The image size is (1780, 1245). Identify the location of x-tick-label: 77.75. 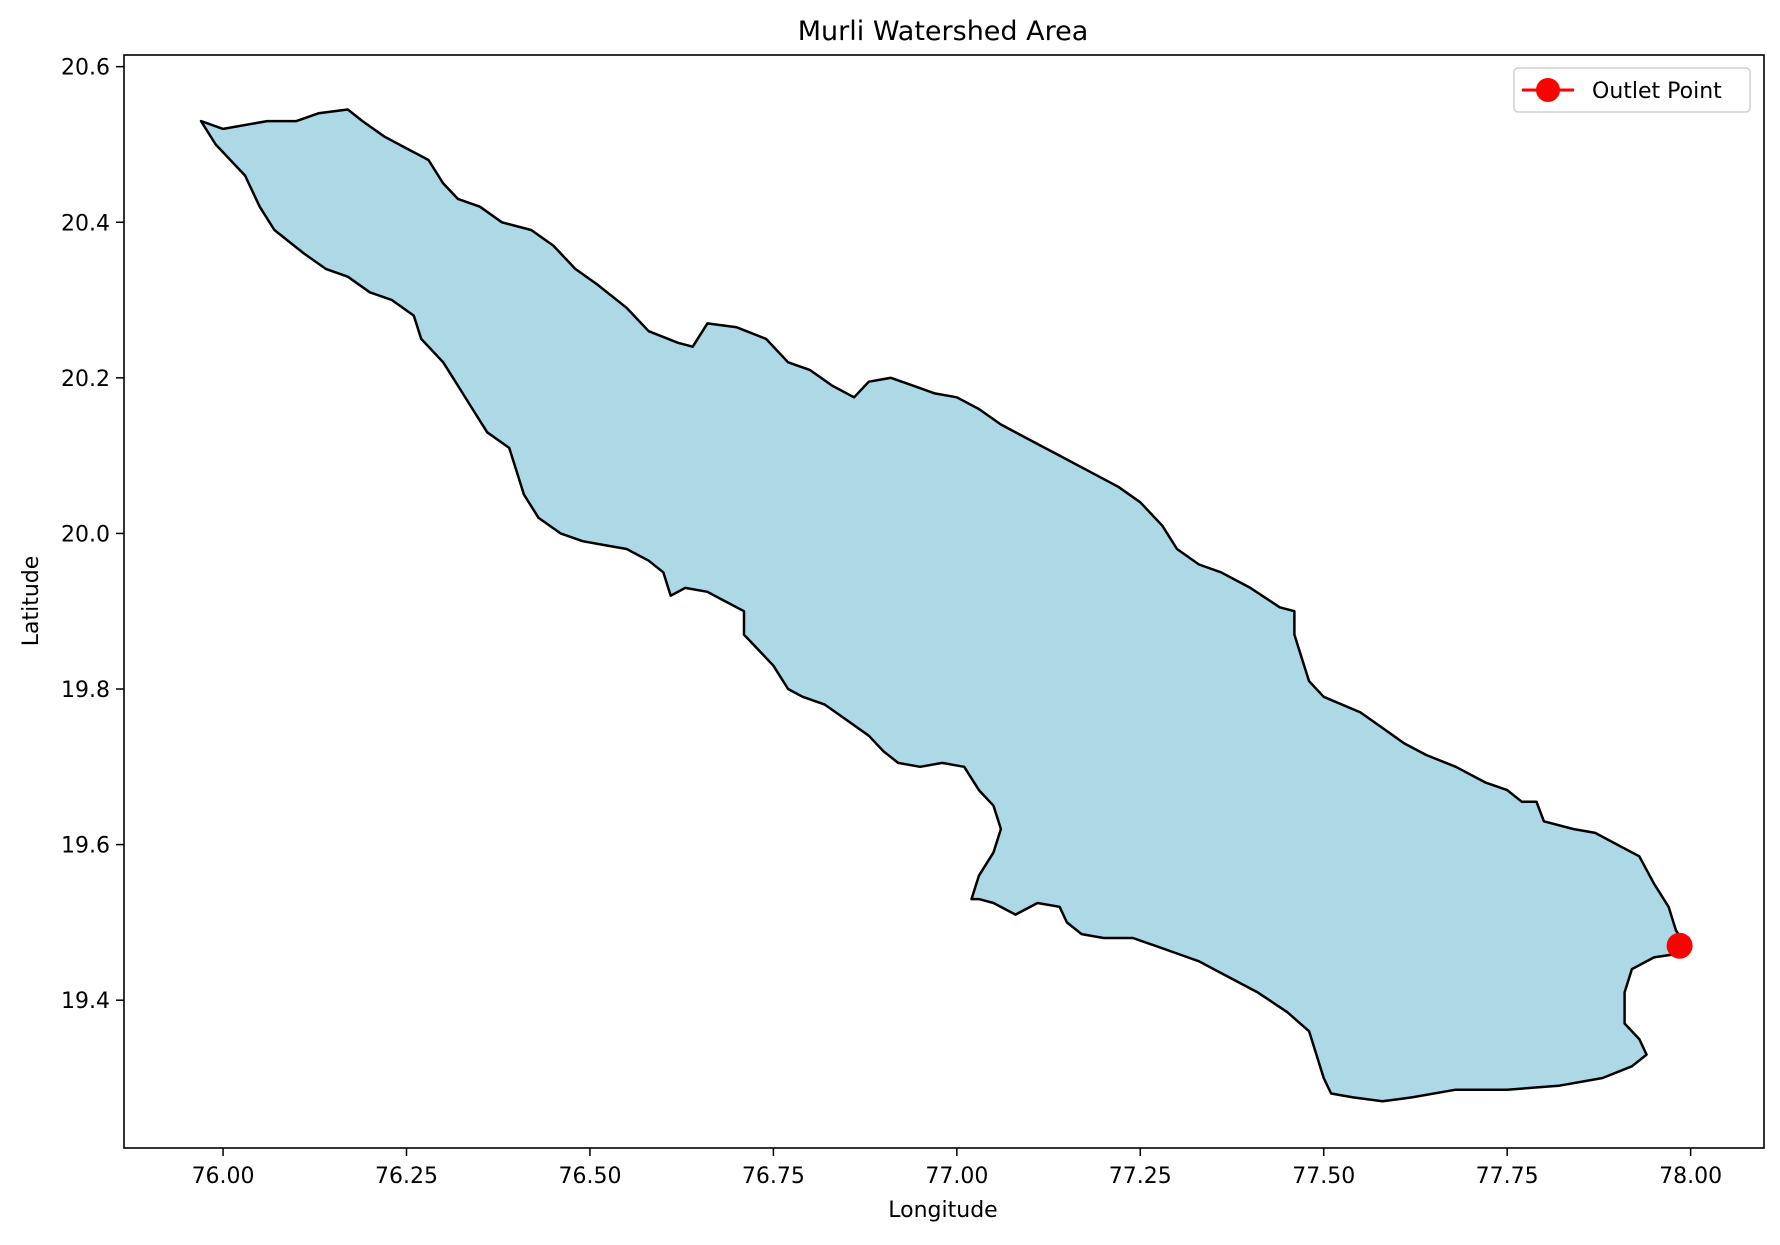
(1507, 1176).